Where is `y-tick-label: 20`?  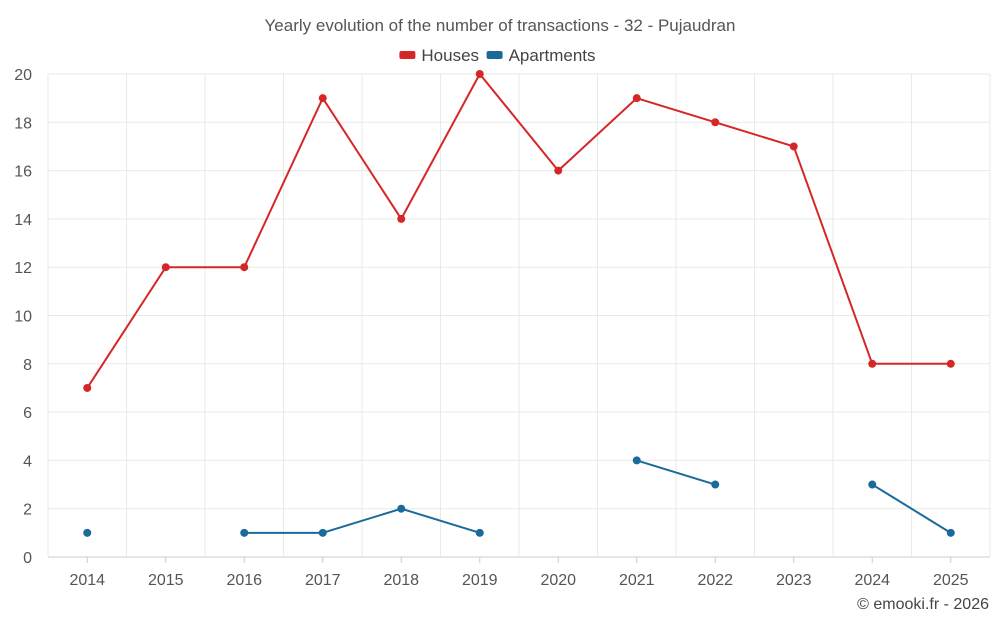
y-tick-label: 20 is located at coordinates (23, 75).